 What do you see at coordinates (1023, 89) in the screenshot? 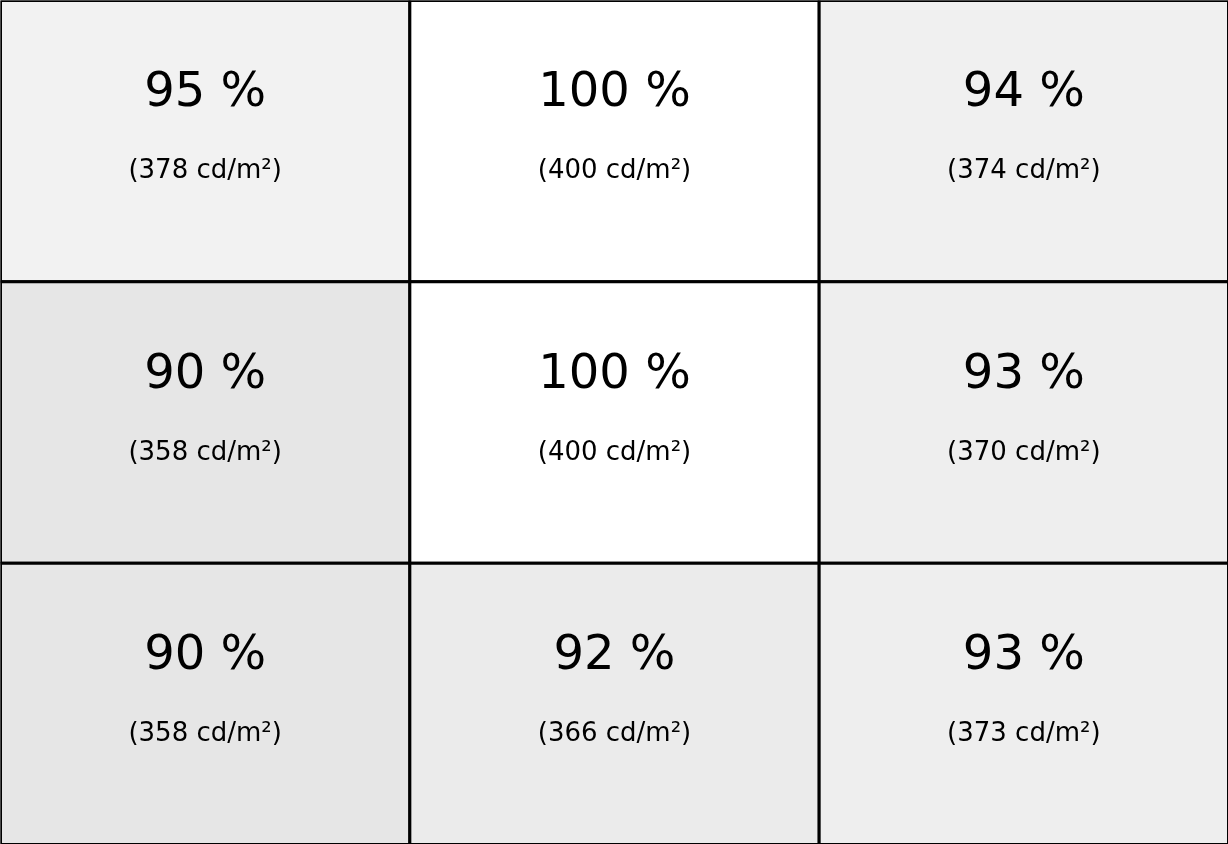
I see `data-label: 94 %` at bounding box center [1023, 89].